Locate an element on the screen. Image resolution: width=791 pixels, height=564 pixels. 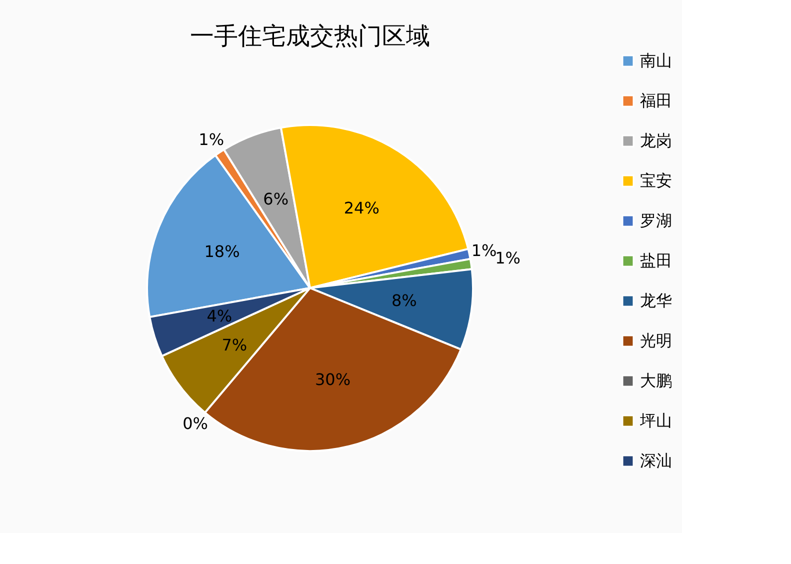
legend-label: 龙岗 is located at coordinates (656, 140).